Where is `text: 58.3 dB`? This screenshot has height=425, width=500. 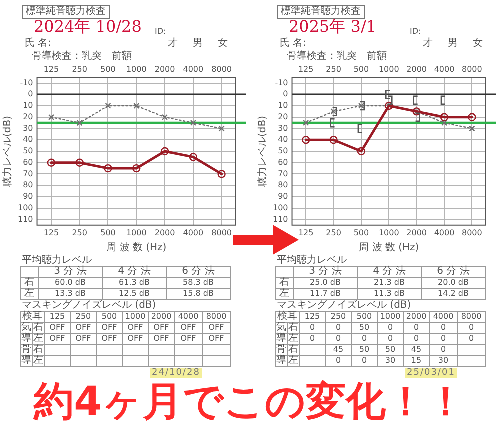 text: 58.3 dB is located at coordinates (198, 283).